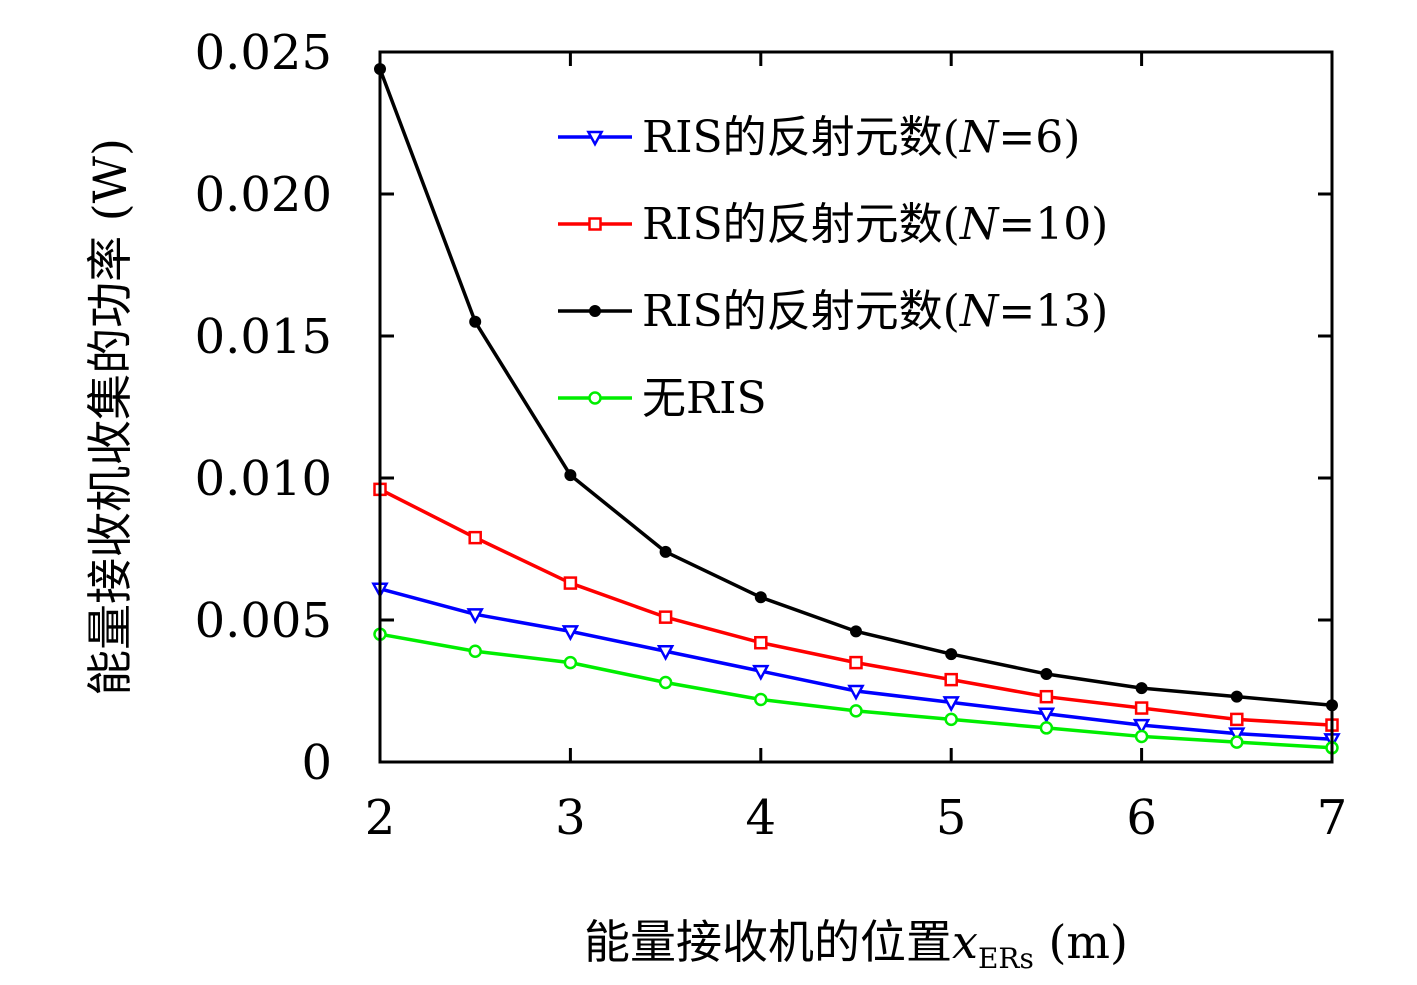  I want to click on legend-item: RIS的反射元数(N=13), so click(833, 311).